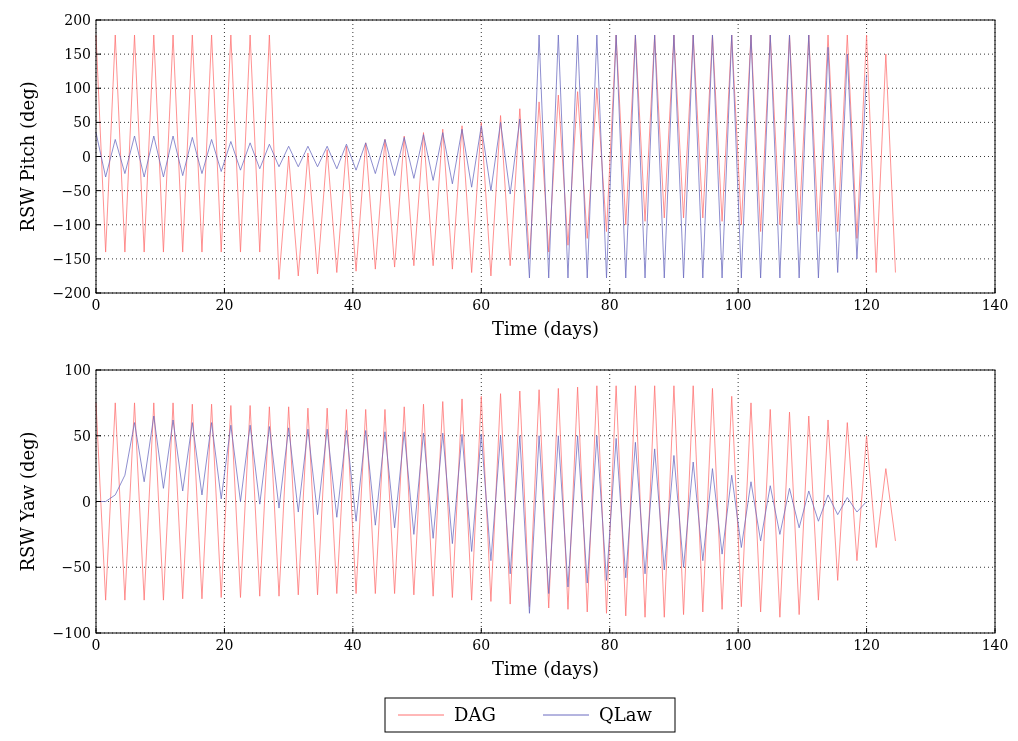 The height and width of the screenshot is (741, 1018). I want to click on y-axis-title: RSW Pitch (deg), so click(27, 156).